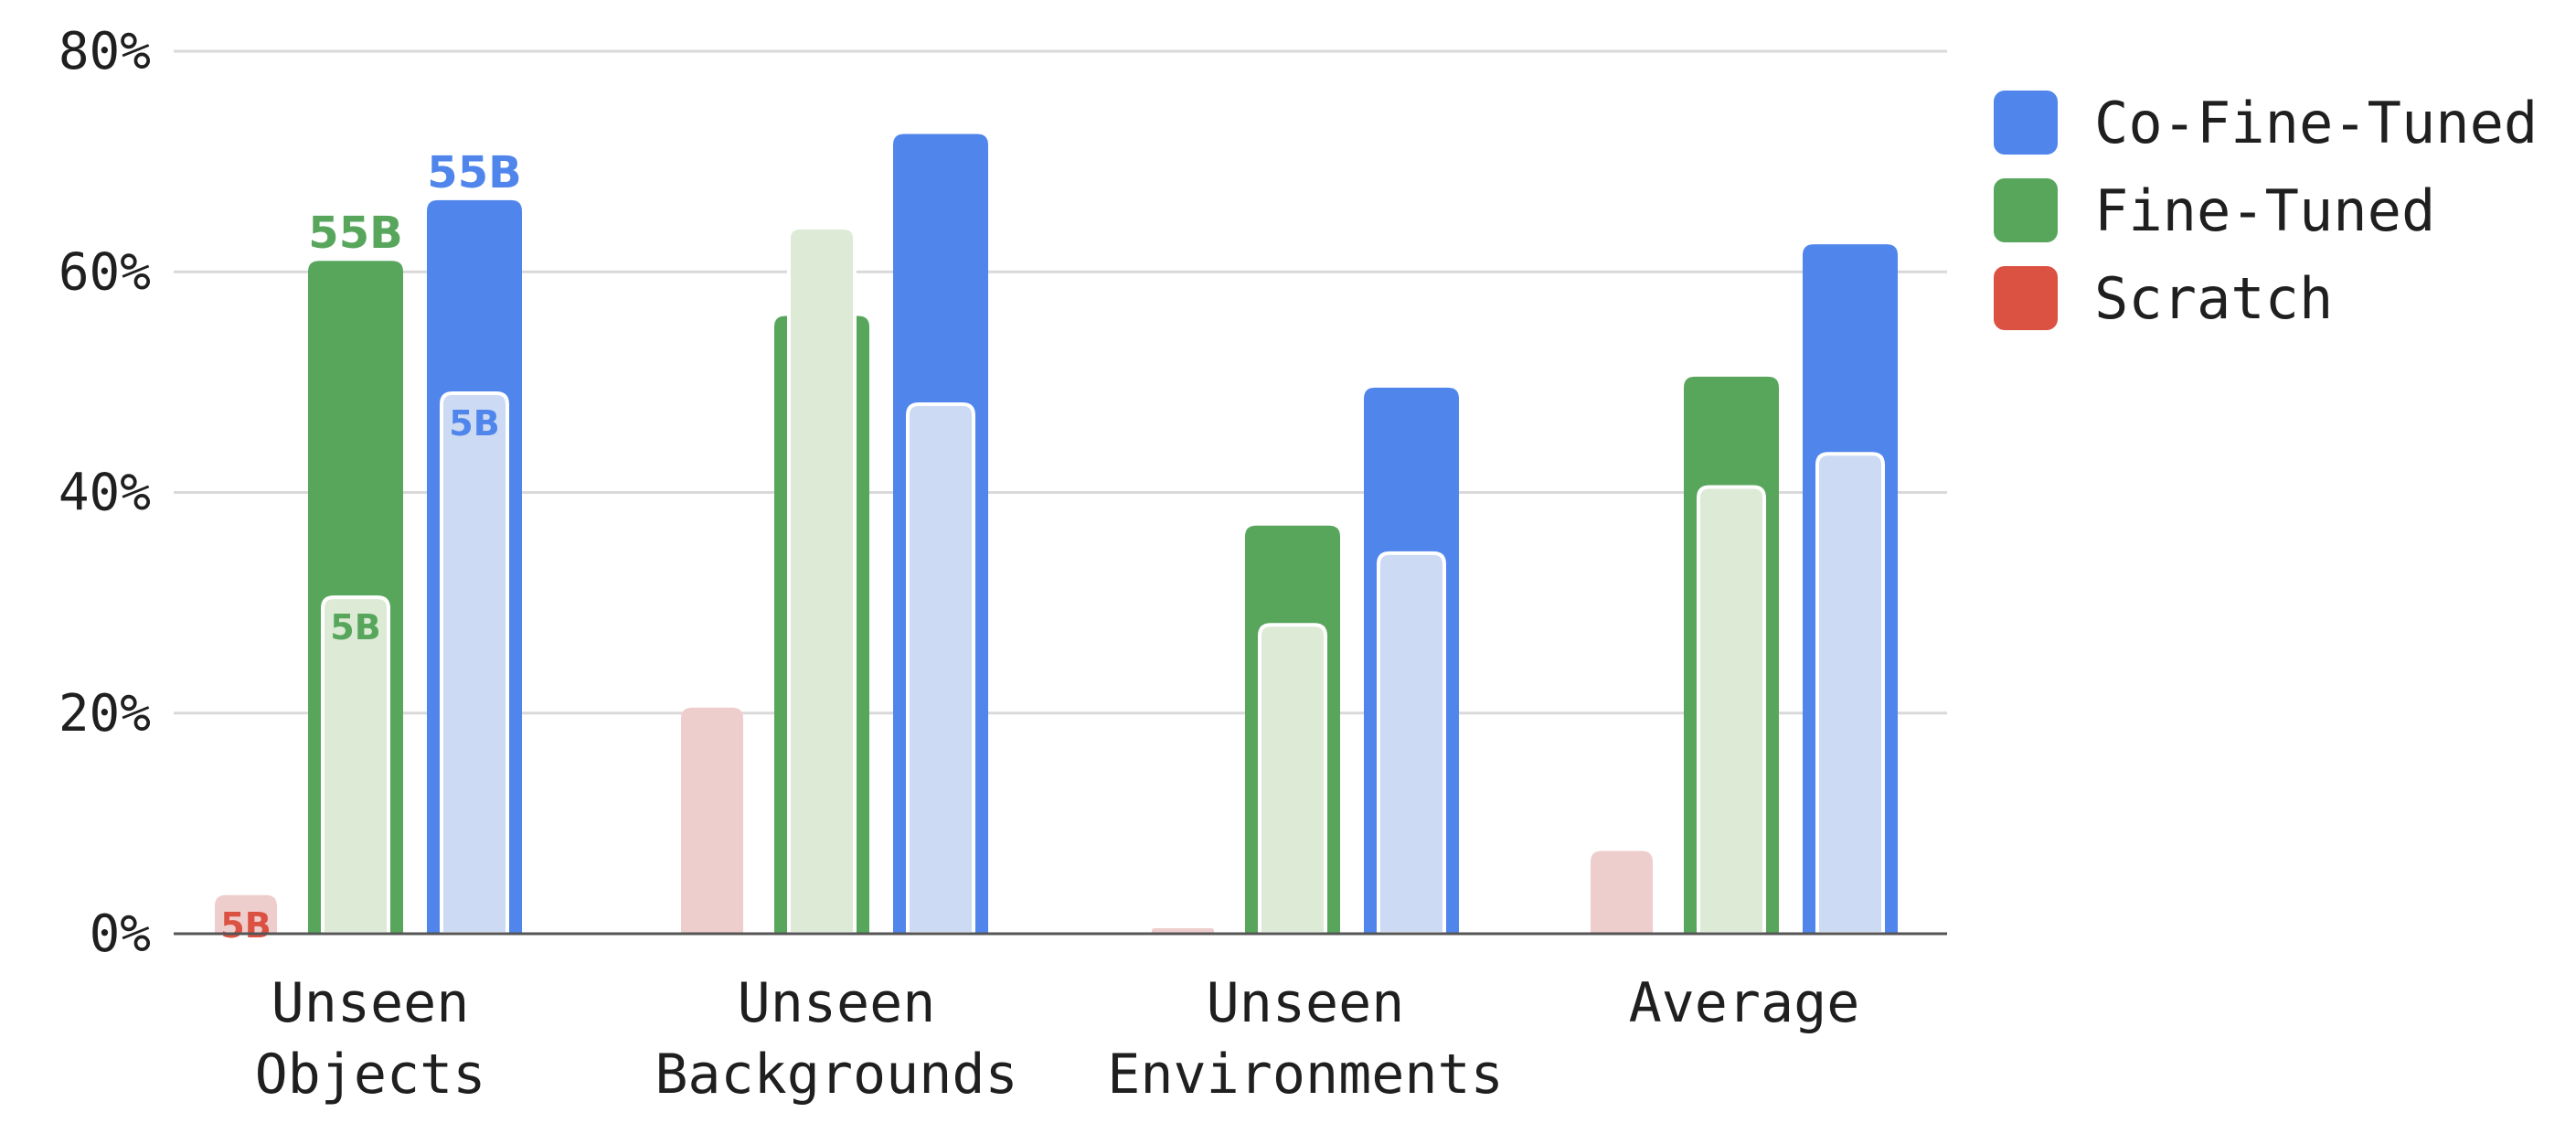 The height and width of the screenshot is (1134, 2576). What do you see at coordinates (1305, 1039) in the screenshot?
I see `category-label: Unseen Environments` at bounding box center [1305, 1039].